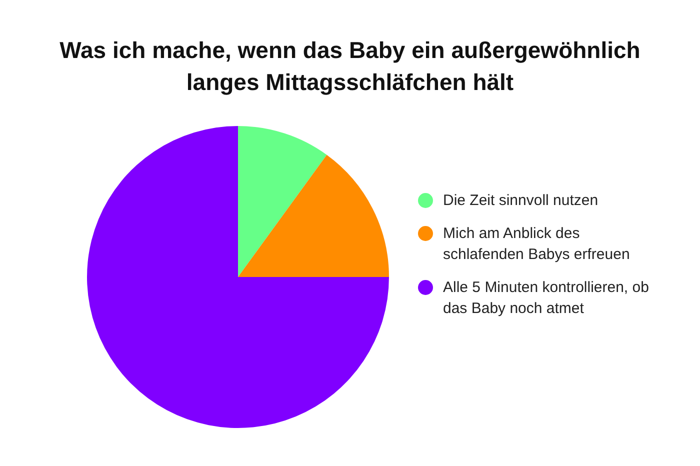 The width and height of the screenshot is (700, 466). What do you see at coordinates (350, 66) in the screenshot?
I see `chart-title: Was ich mache, wenn das Baby ein außergewöhnlich langes Mittagsschläfchen hält` at bounding box center [350, 66].